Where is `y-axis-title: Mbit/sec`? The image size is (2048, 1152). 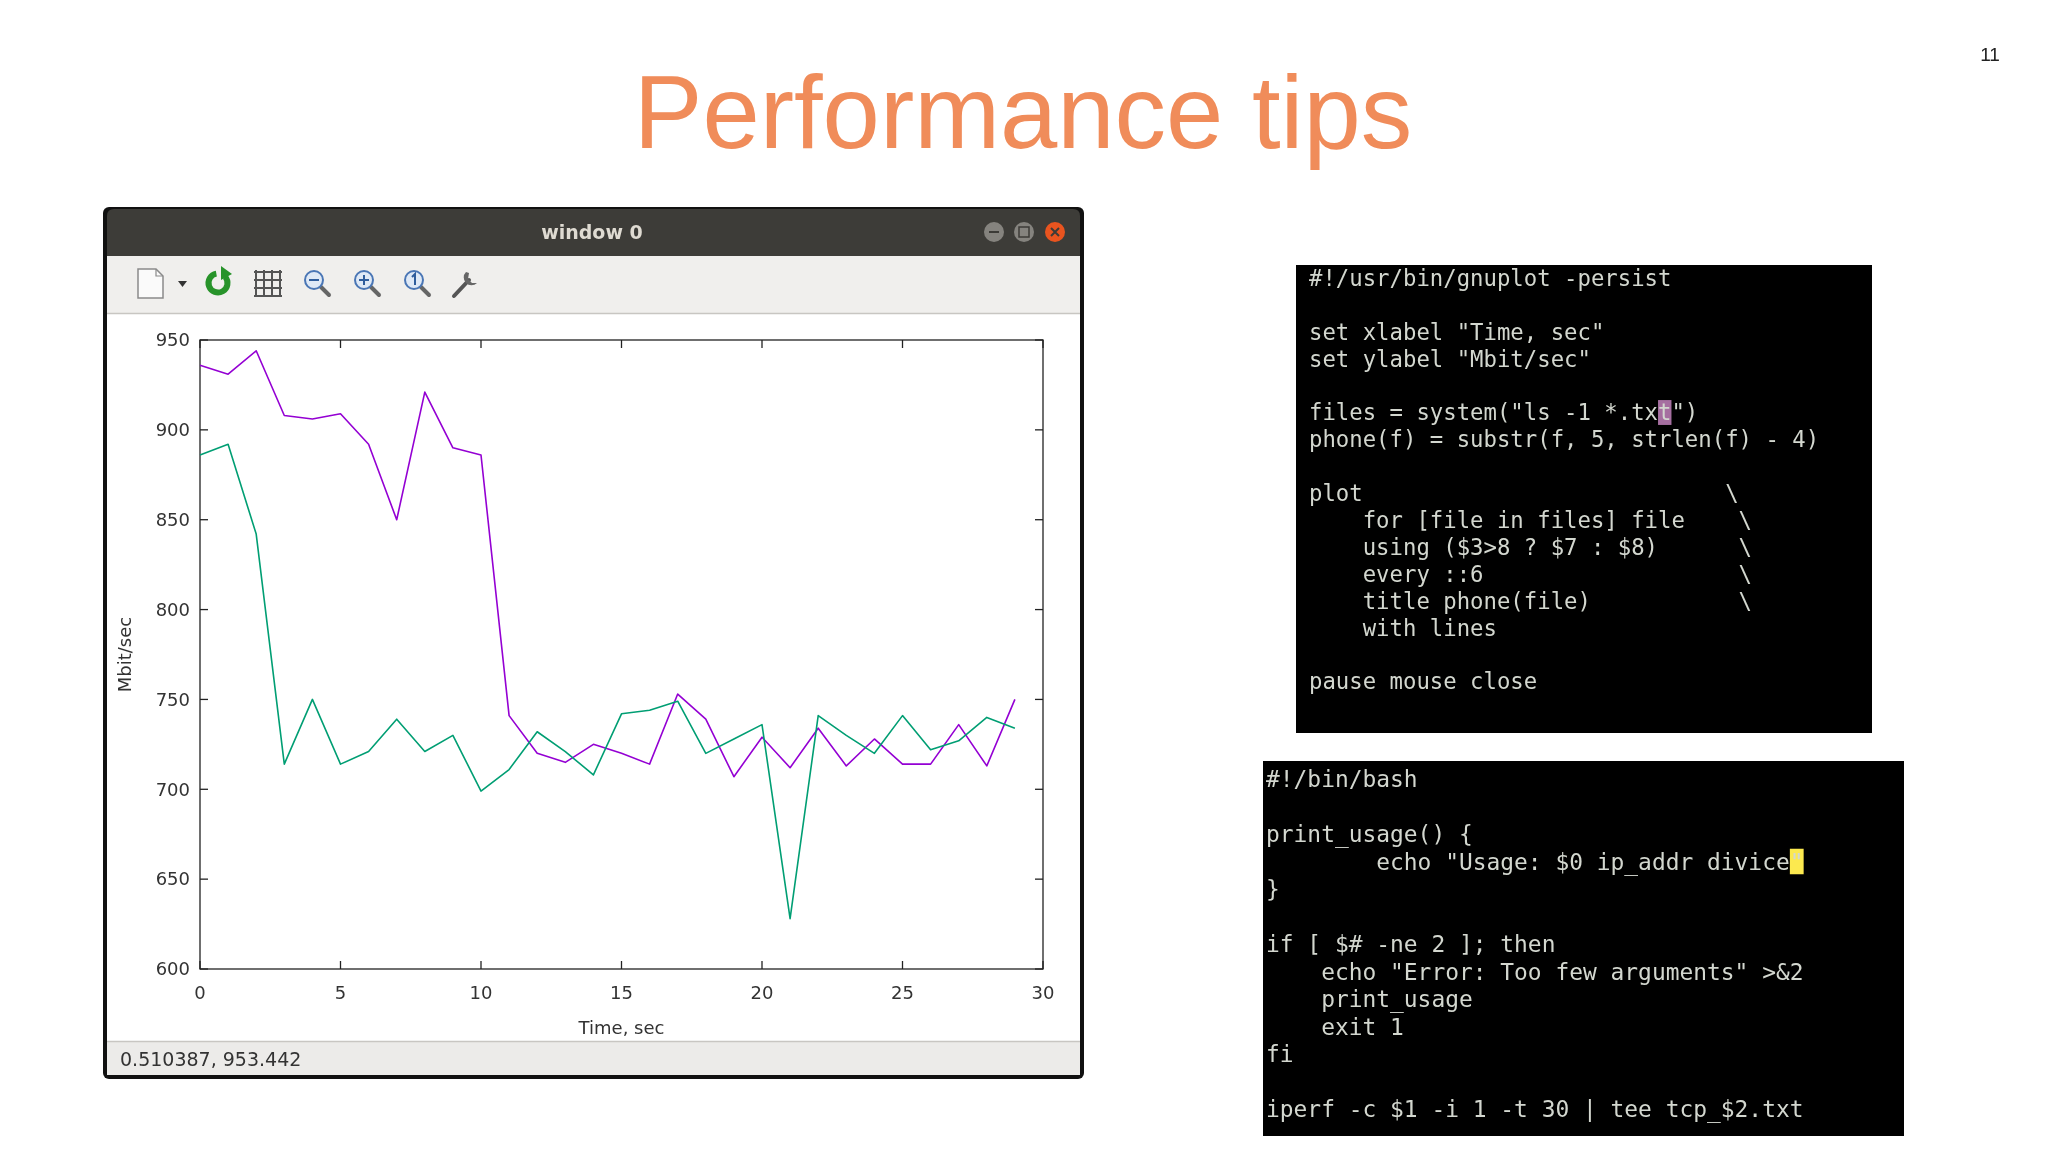
y-axis-title: Mbit/sec is located at coordinates (124, 654).